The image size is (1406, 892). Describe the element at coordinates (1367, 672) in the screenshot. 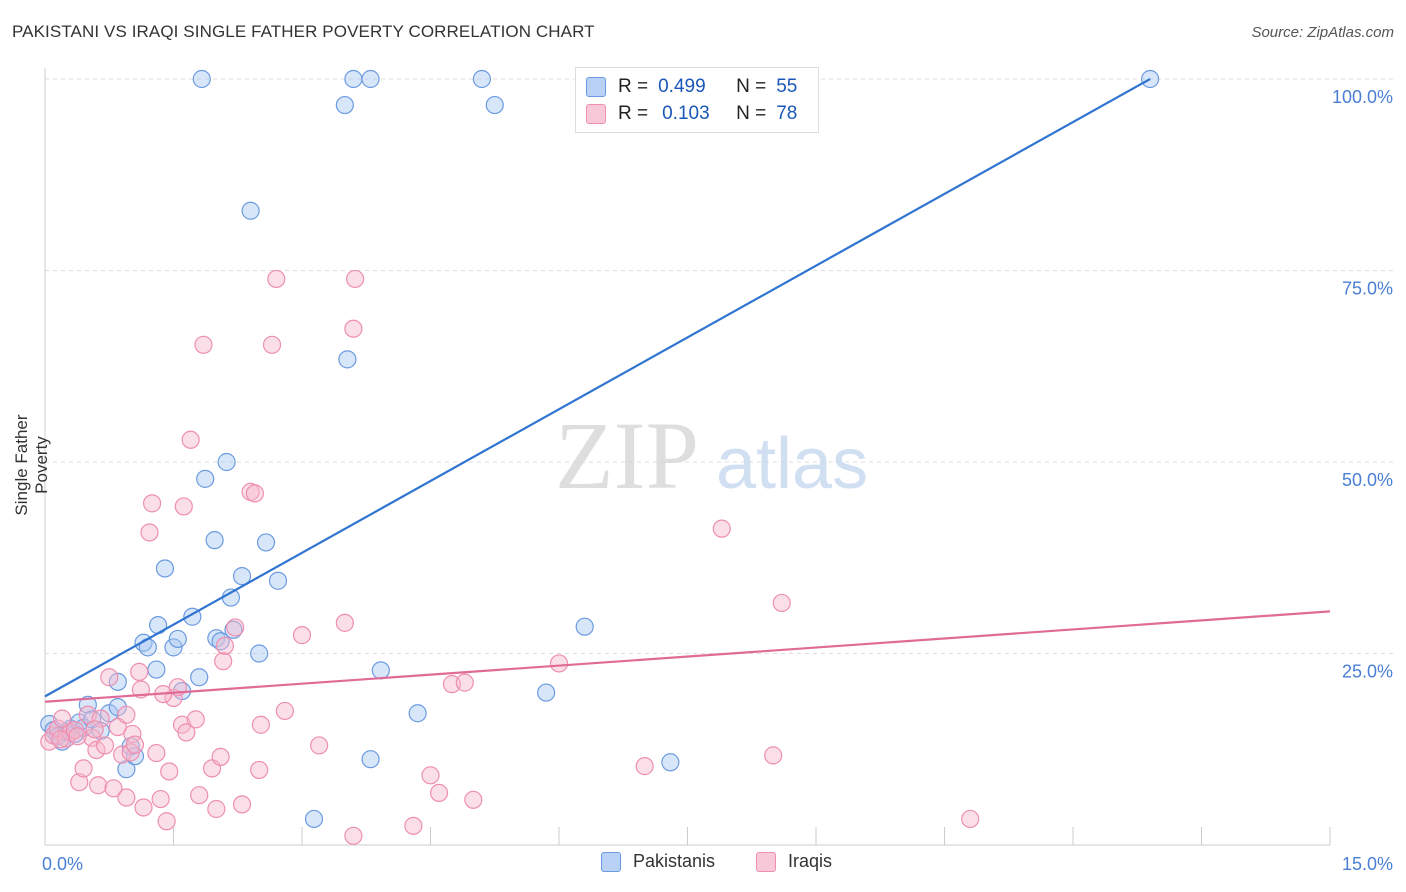

I see `y-tick-label: 25.0%` at that location.